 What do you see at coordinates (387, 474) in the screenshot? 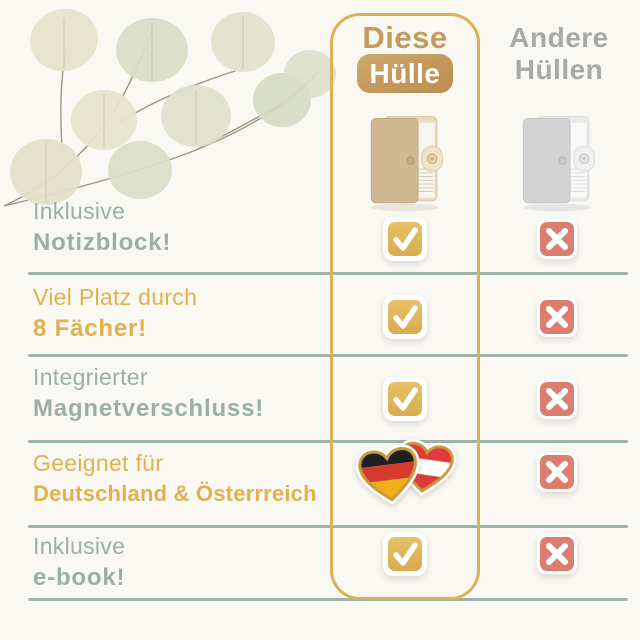
I see `germany-flag-heart-icon` at bounding box center [387, 474].